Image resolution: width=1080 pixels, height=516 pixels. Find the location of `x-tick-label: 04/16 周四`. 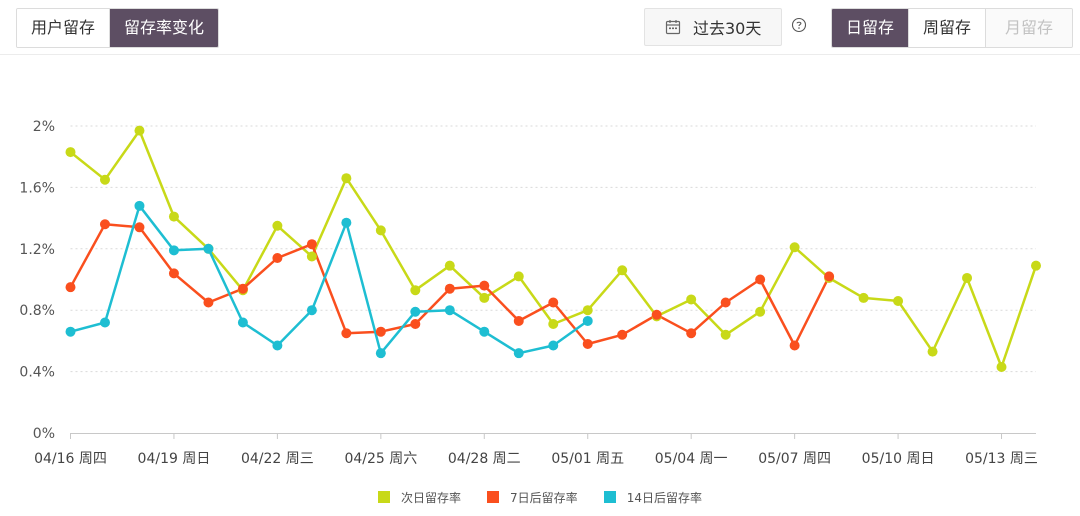

x-tick-label: 04/16 周四 is located at coordinates (70, 459).